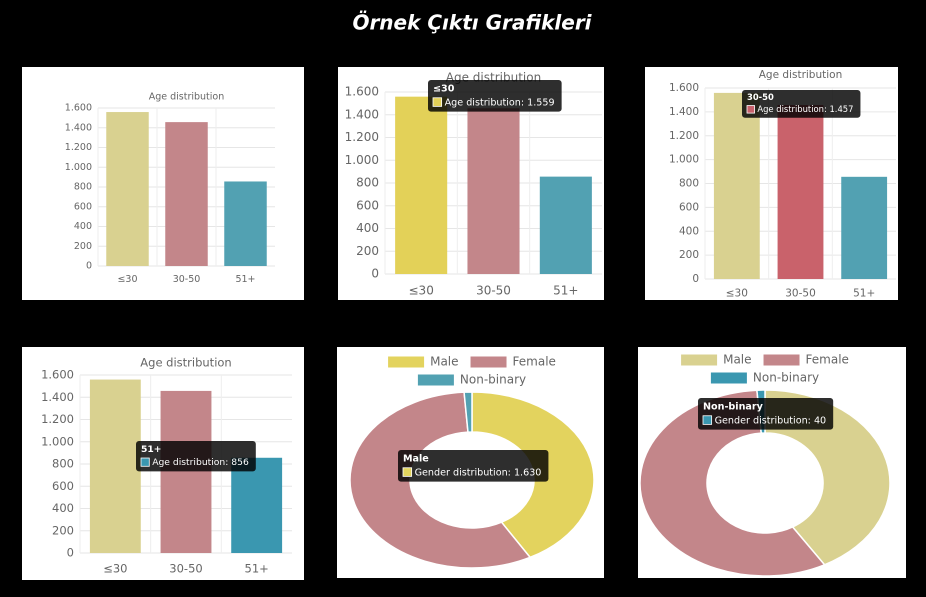 Image resolution: width=926 pixels, height=597 pixels. I want to click on tooltip-label: Gender distribution: 40, so click(771, 421).